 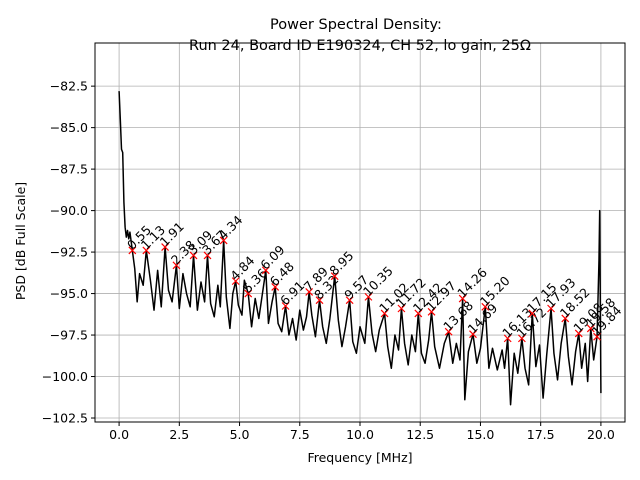 I want to click on y-tick-label: −100.0, so click(x=65, y=376).